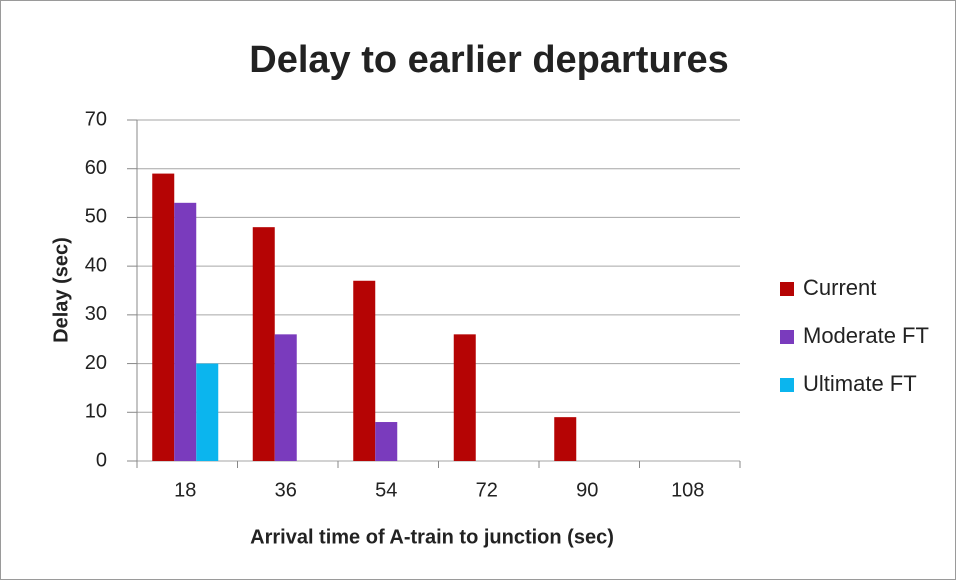 This screenshot has height=581, width=957. Describe the element at coordinates (839, 287) in the screenshot. I see `legend-label: Current` at that location.